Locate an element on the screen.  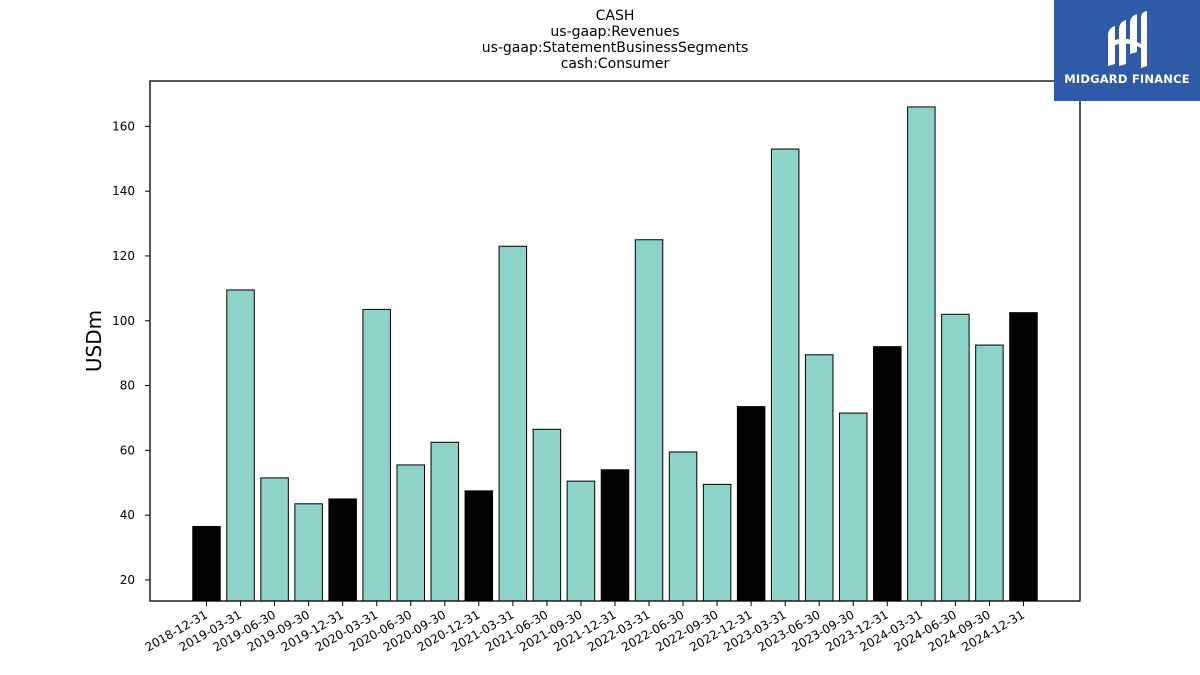
y-tick-label: 140 is located at coordinates (123, 191).